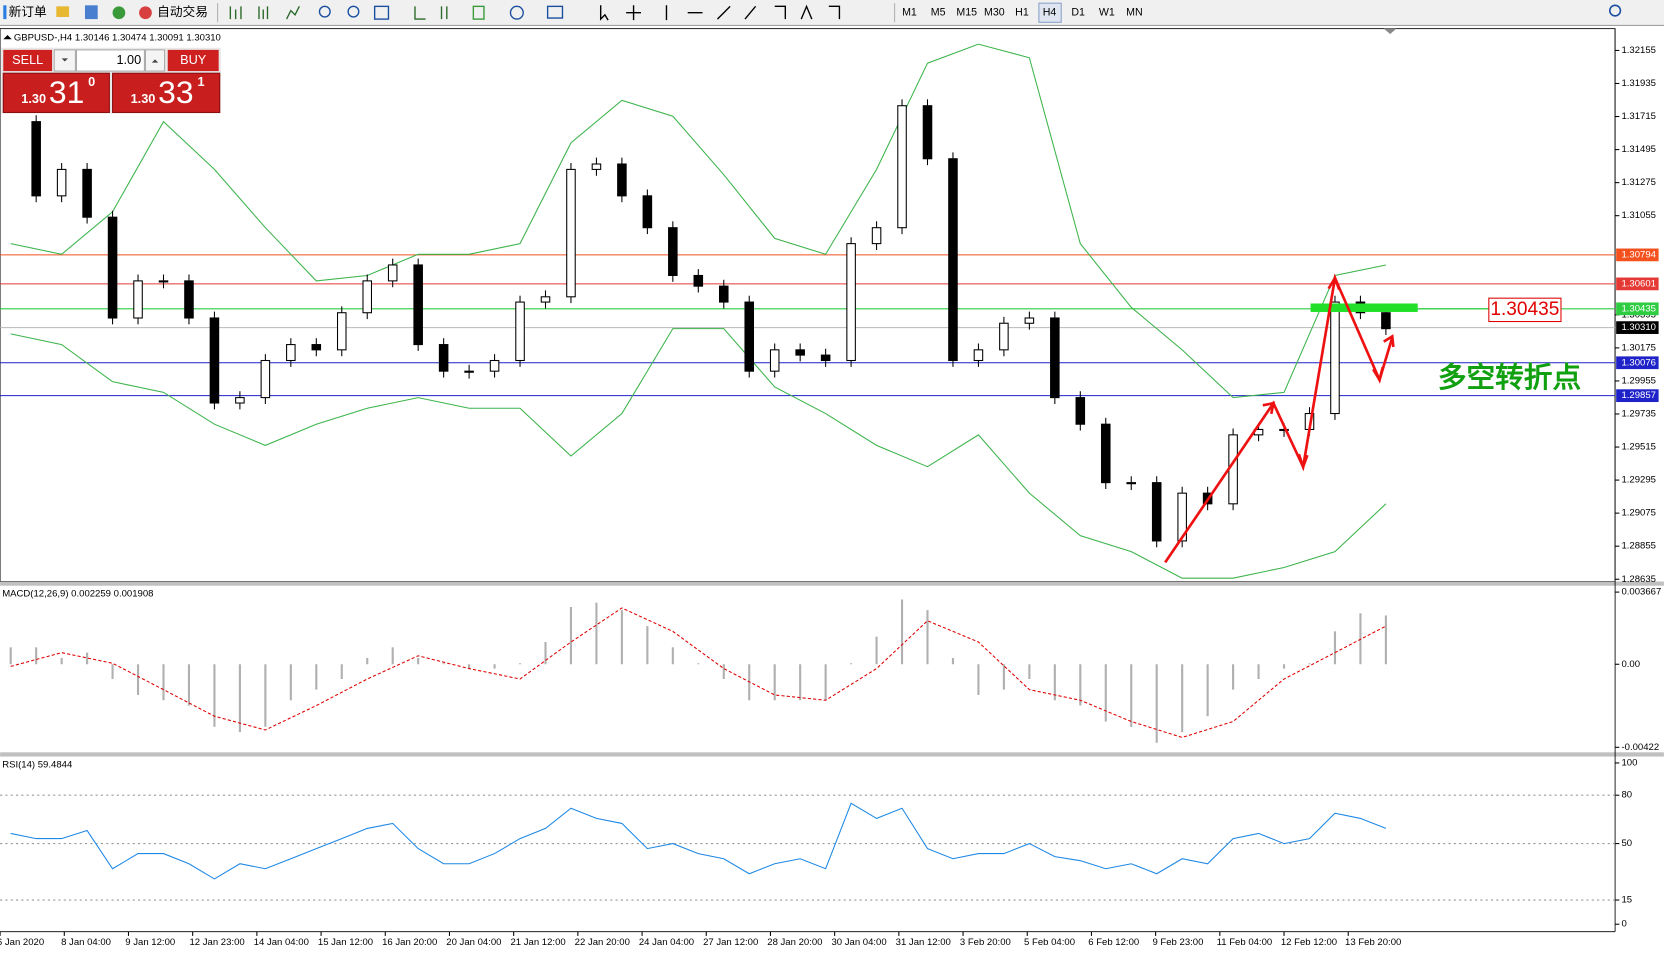 The width and height of the screenshot is (1664, 955). Describe the element at coordinates (292, 13) in the screenshot. I see `icon-line` at that location.